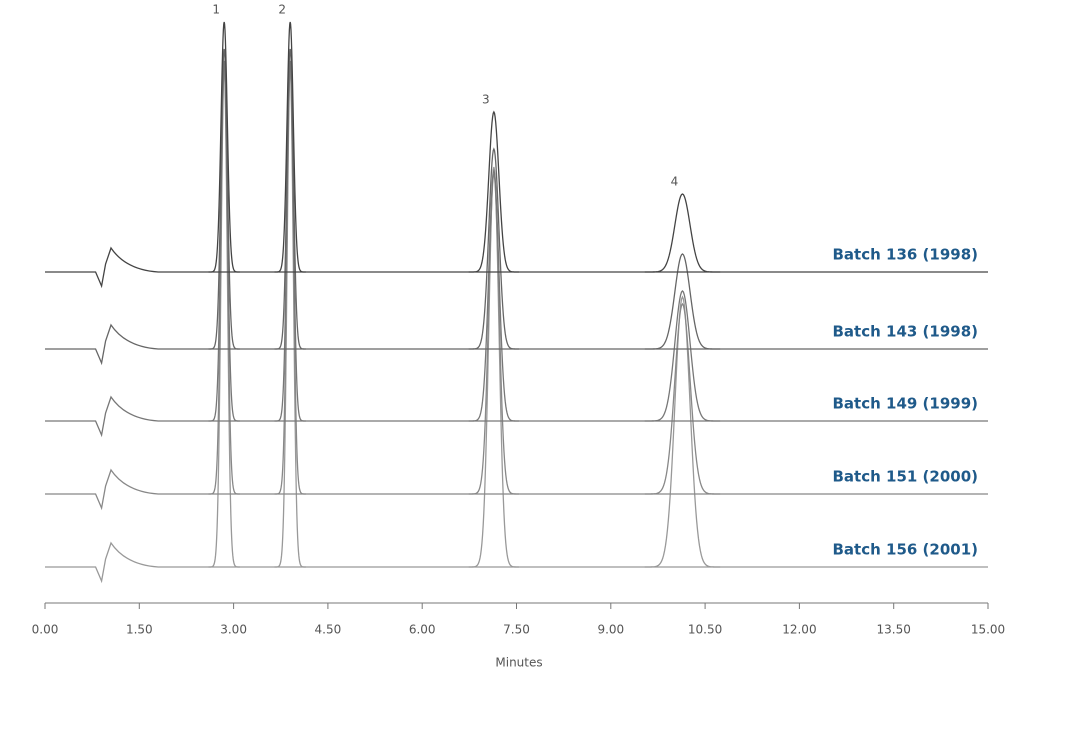 The image size is (1080, 734). What do you see at coordinates (905, 255) in the screenshot?
I see `legend-label: Batch 136 (1998)` at bounding box center [905, 255].